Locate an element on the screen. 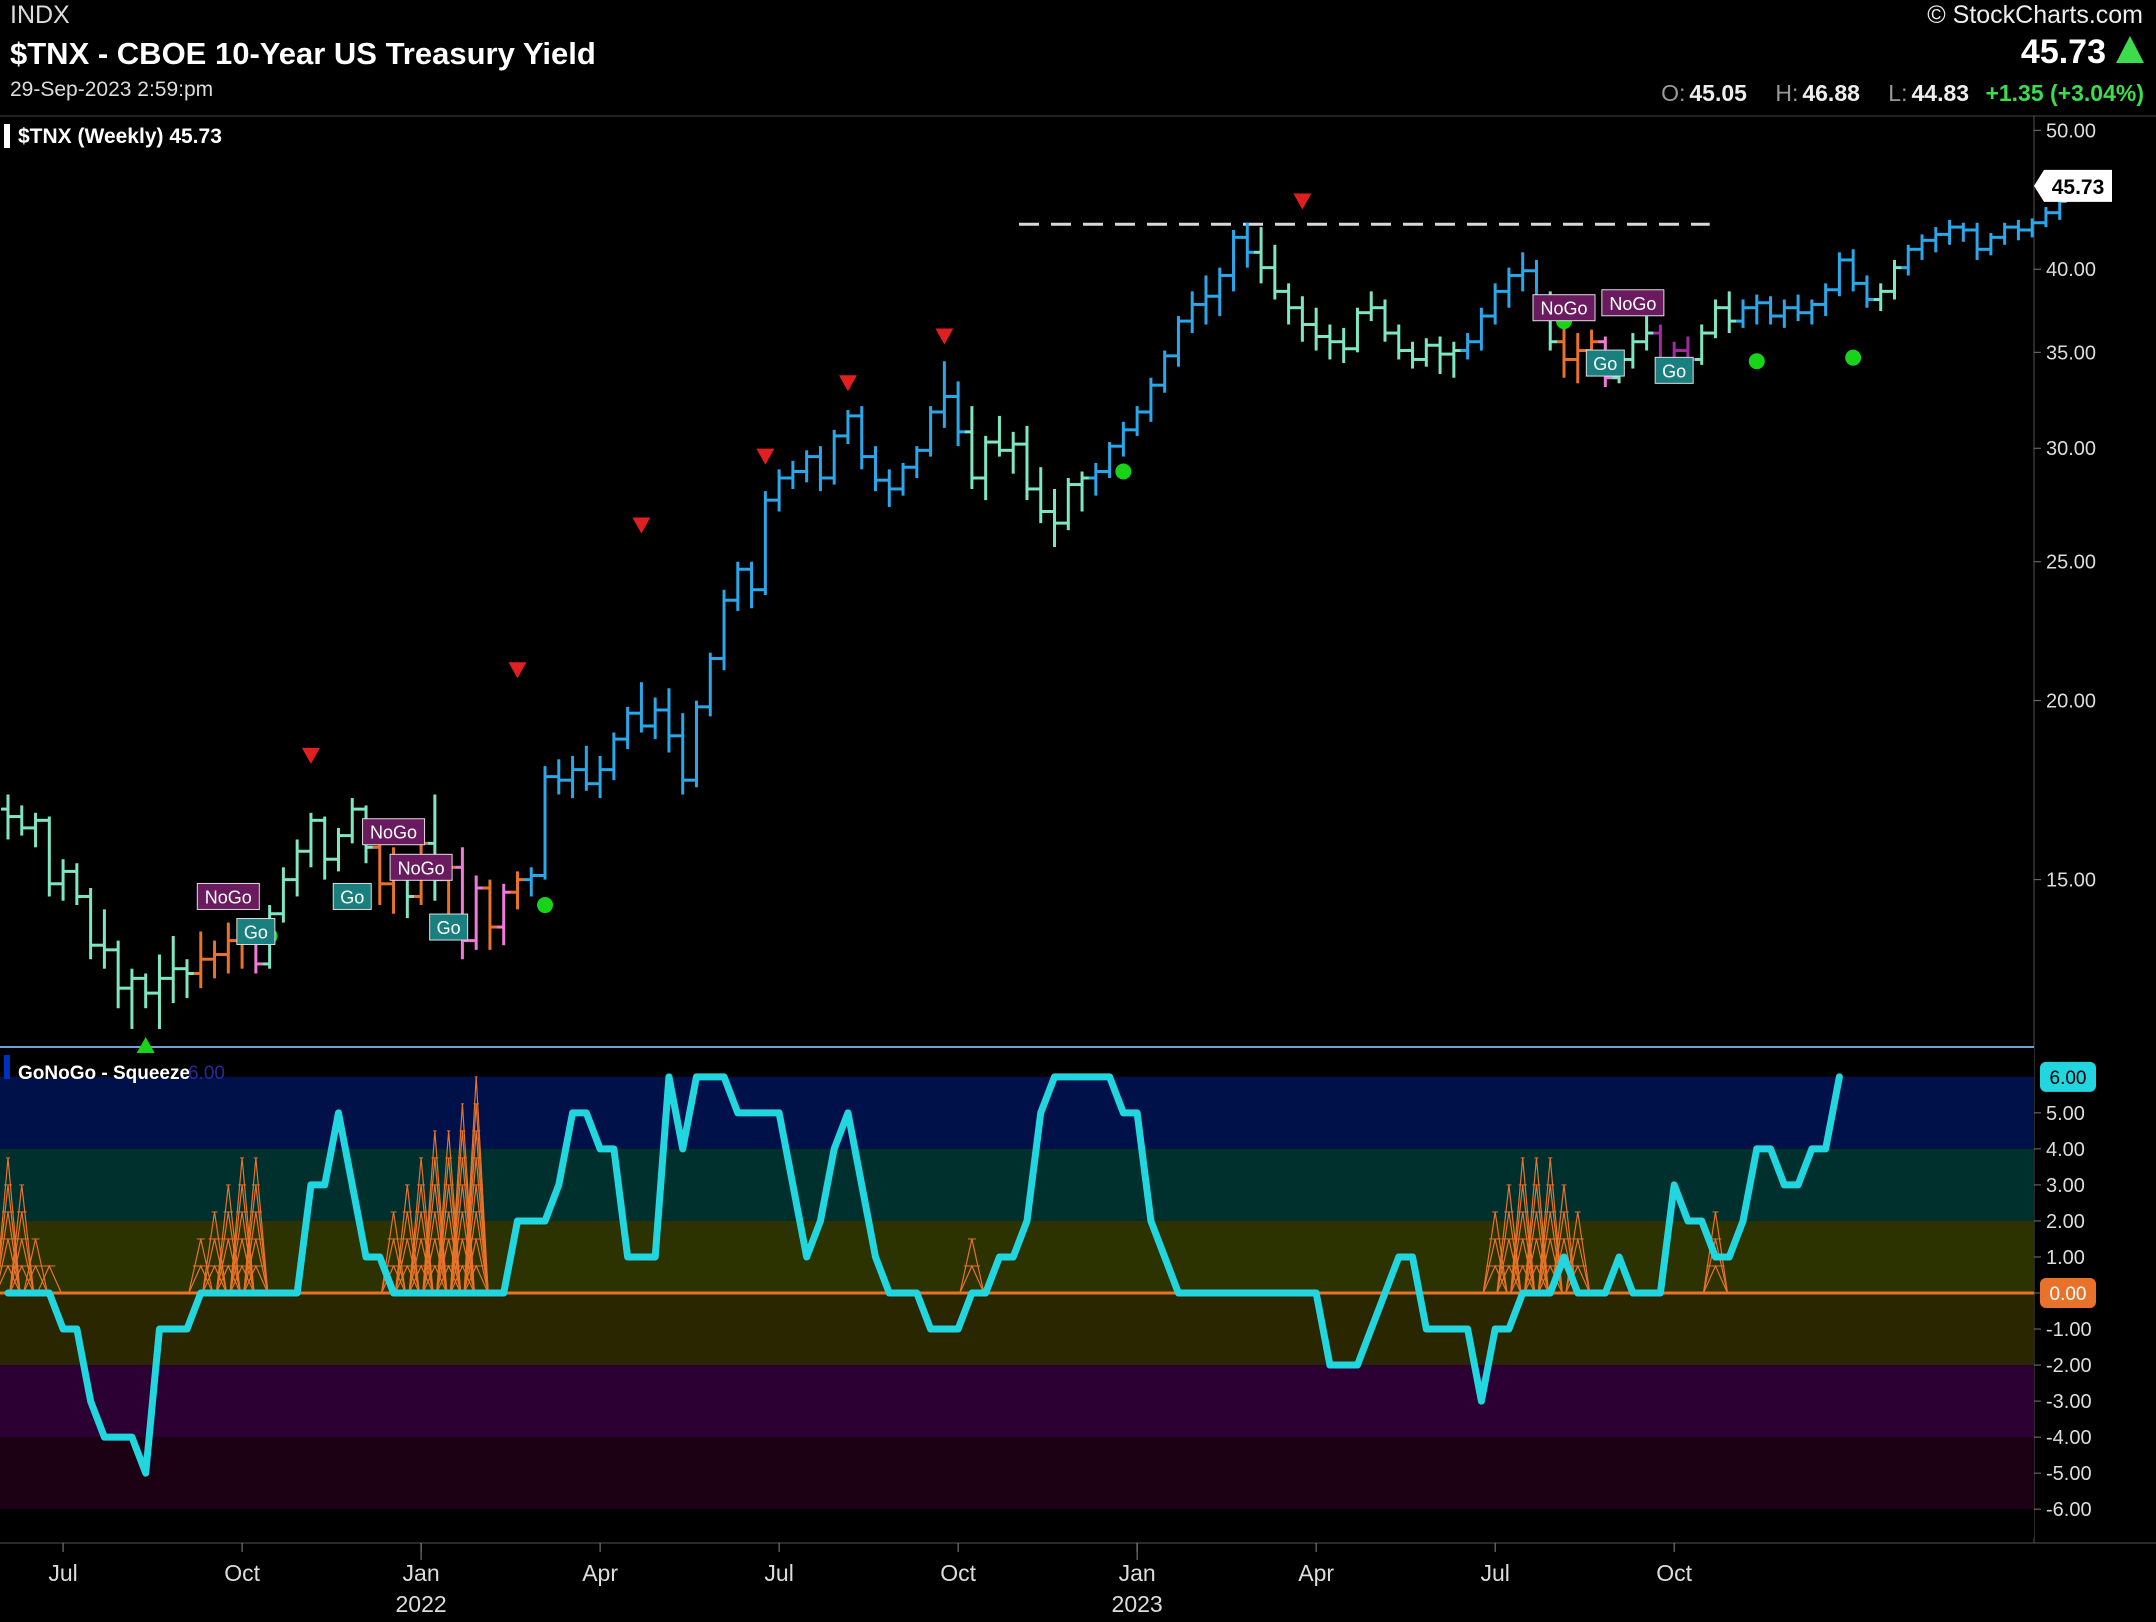  squeeze-tick-label: -3.00 is located at coordinates (2069, 1402).